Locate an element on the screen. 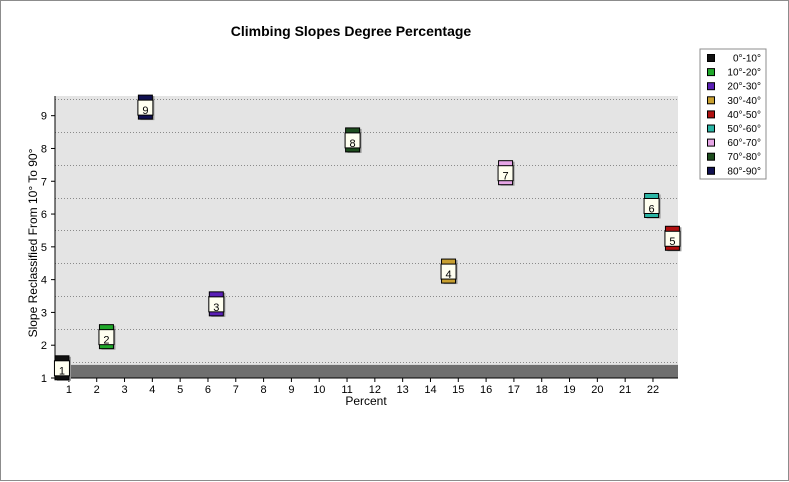  legend-entry: 10°-20° is located at coordinates (734, 73).